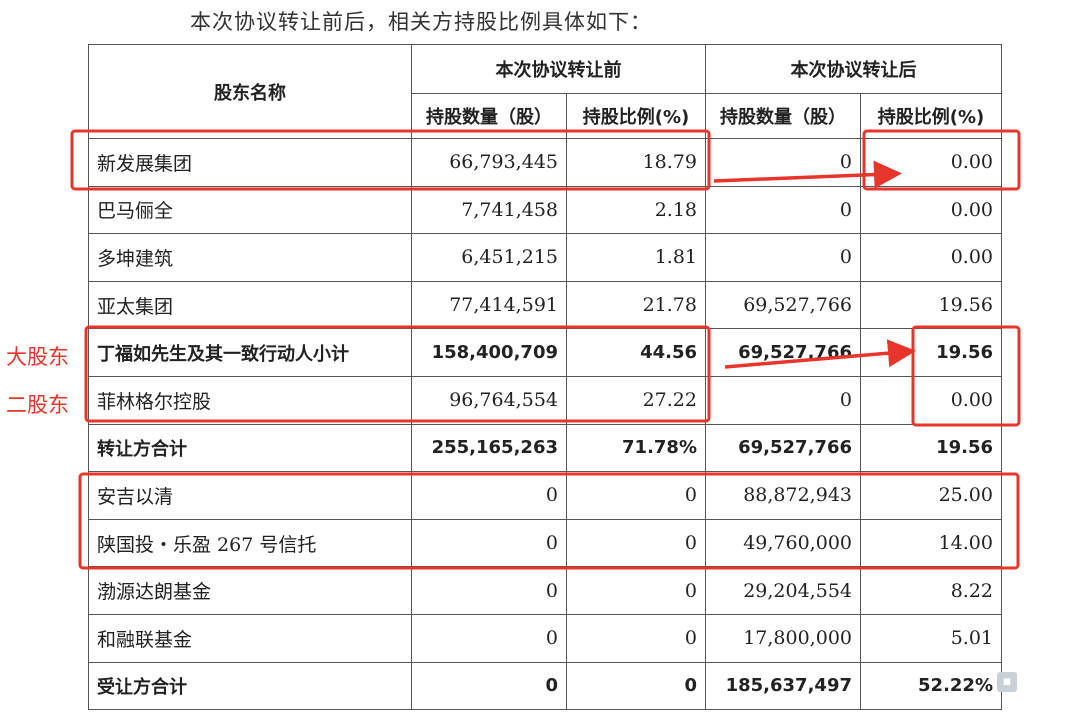  I want to click on table-row: 陕国投・乐盈 267 号信托 0 0 49,760,000 14.00, so click(545, 543).